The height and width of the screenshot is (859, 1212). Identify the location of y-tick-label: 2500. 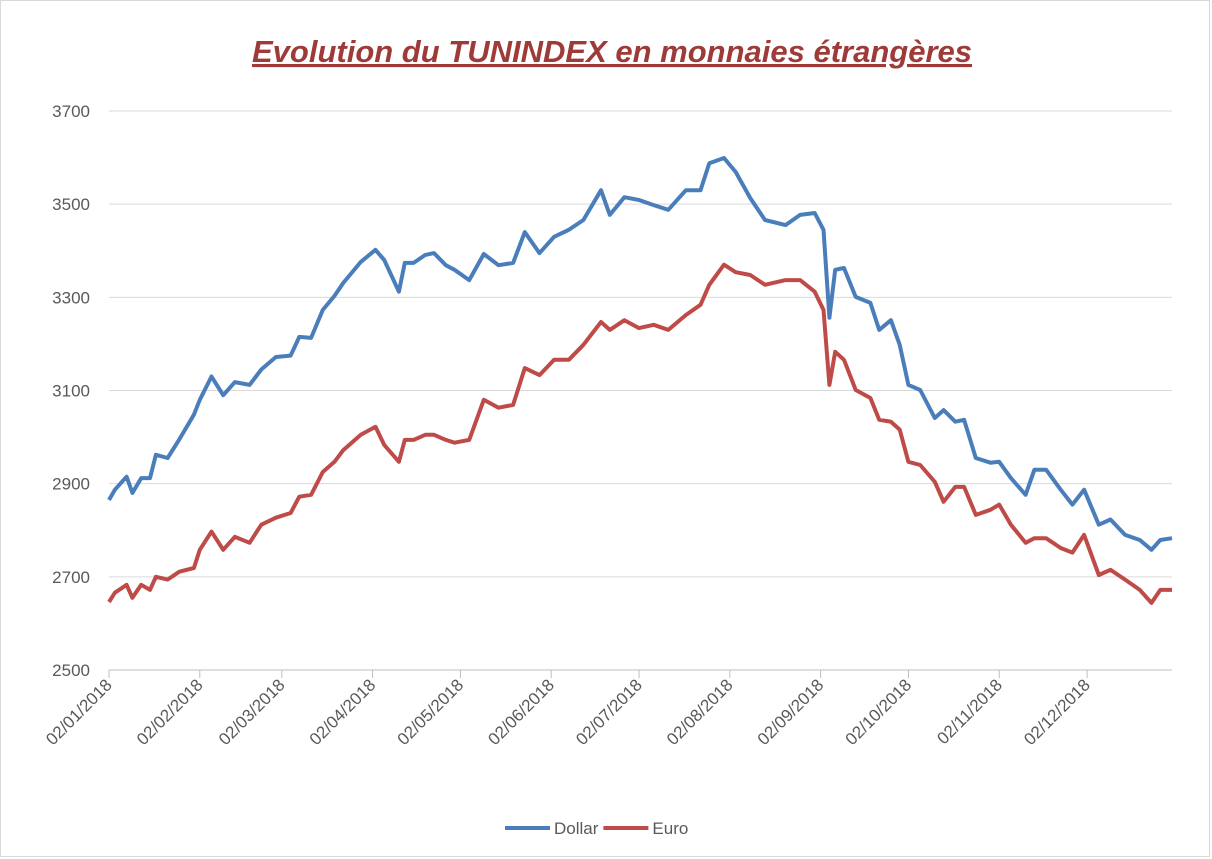
(71, 670).